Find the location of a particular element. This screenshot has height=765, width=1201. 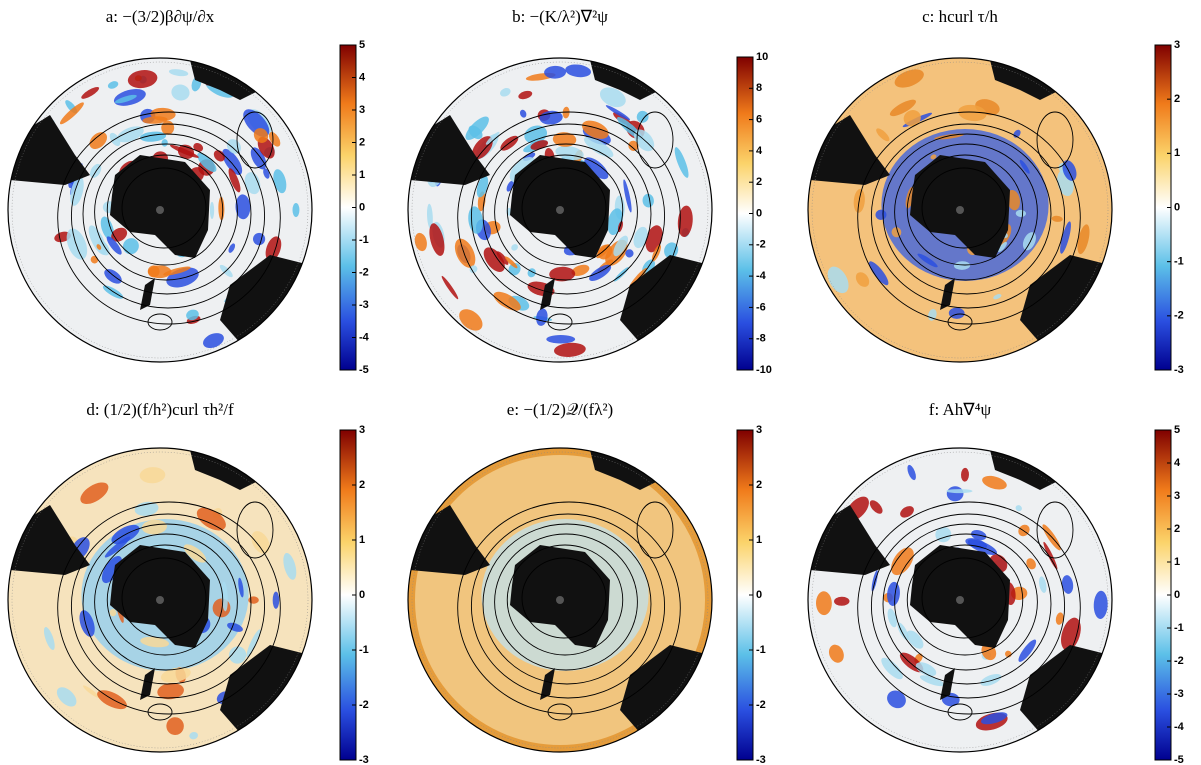

colorbar-tick-label: 2 is located at coordinates (1177, 99).